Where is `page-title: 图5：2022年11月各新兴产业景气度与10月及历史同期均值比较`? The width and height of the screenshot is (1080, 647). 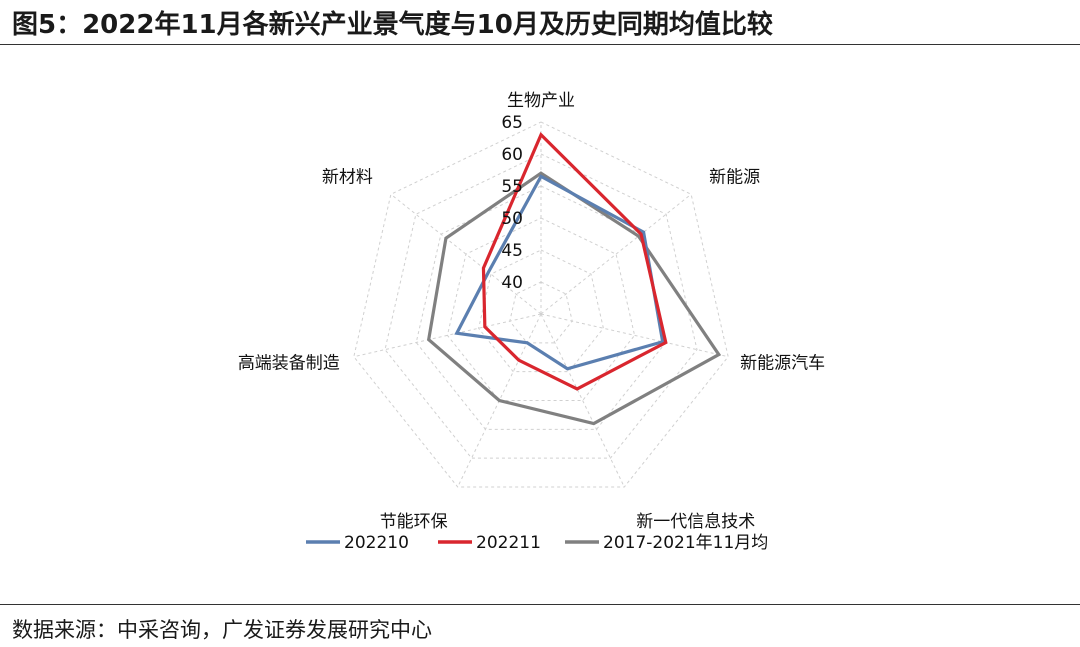
page-title: 图5：2022年11月各新兴产业景气度与10月及历史同期均值比较 is located at coordinates (392, 25).